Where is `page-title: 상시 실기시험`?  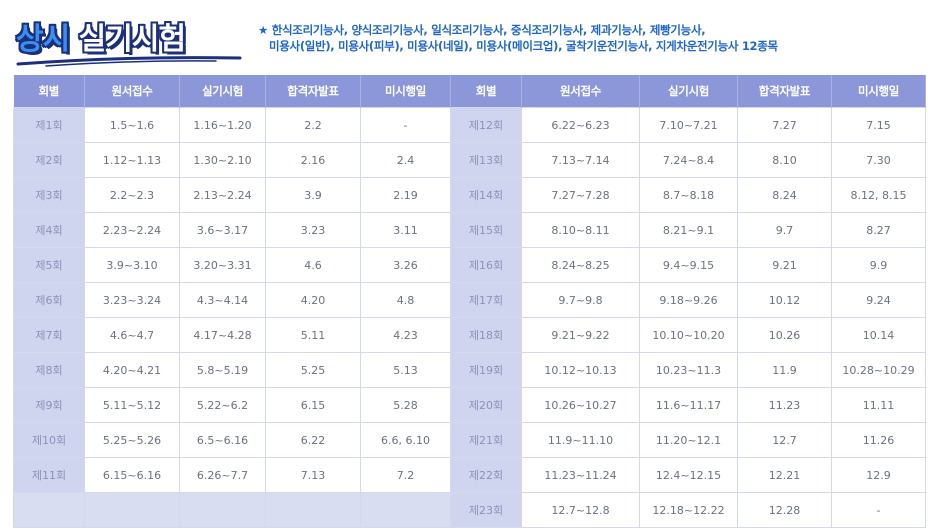 page-title: 상시 실기시험 is located at coordinates (101, 36).